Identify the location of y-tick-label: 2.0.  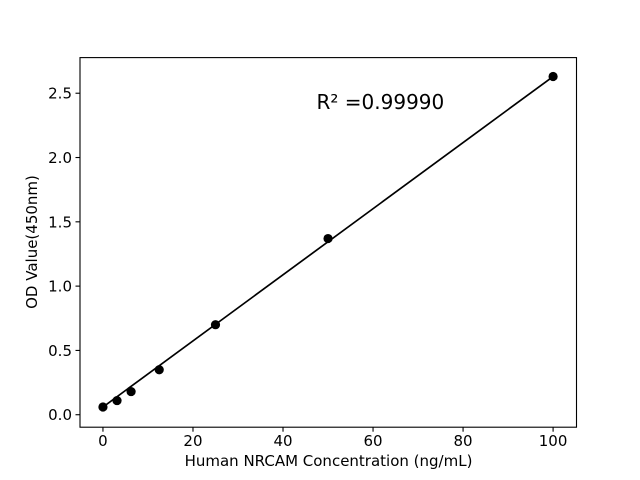
(60, 158).